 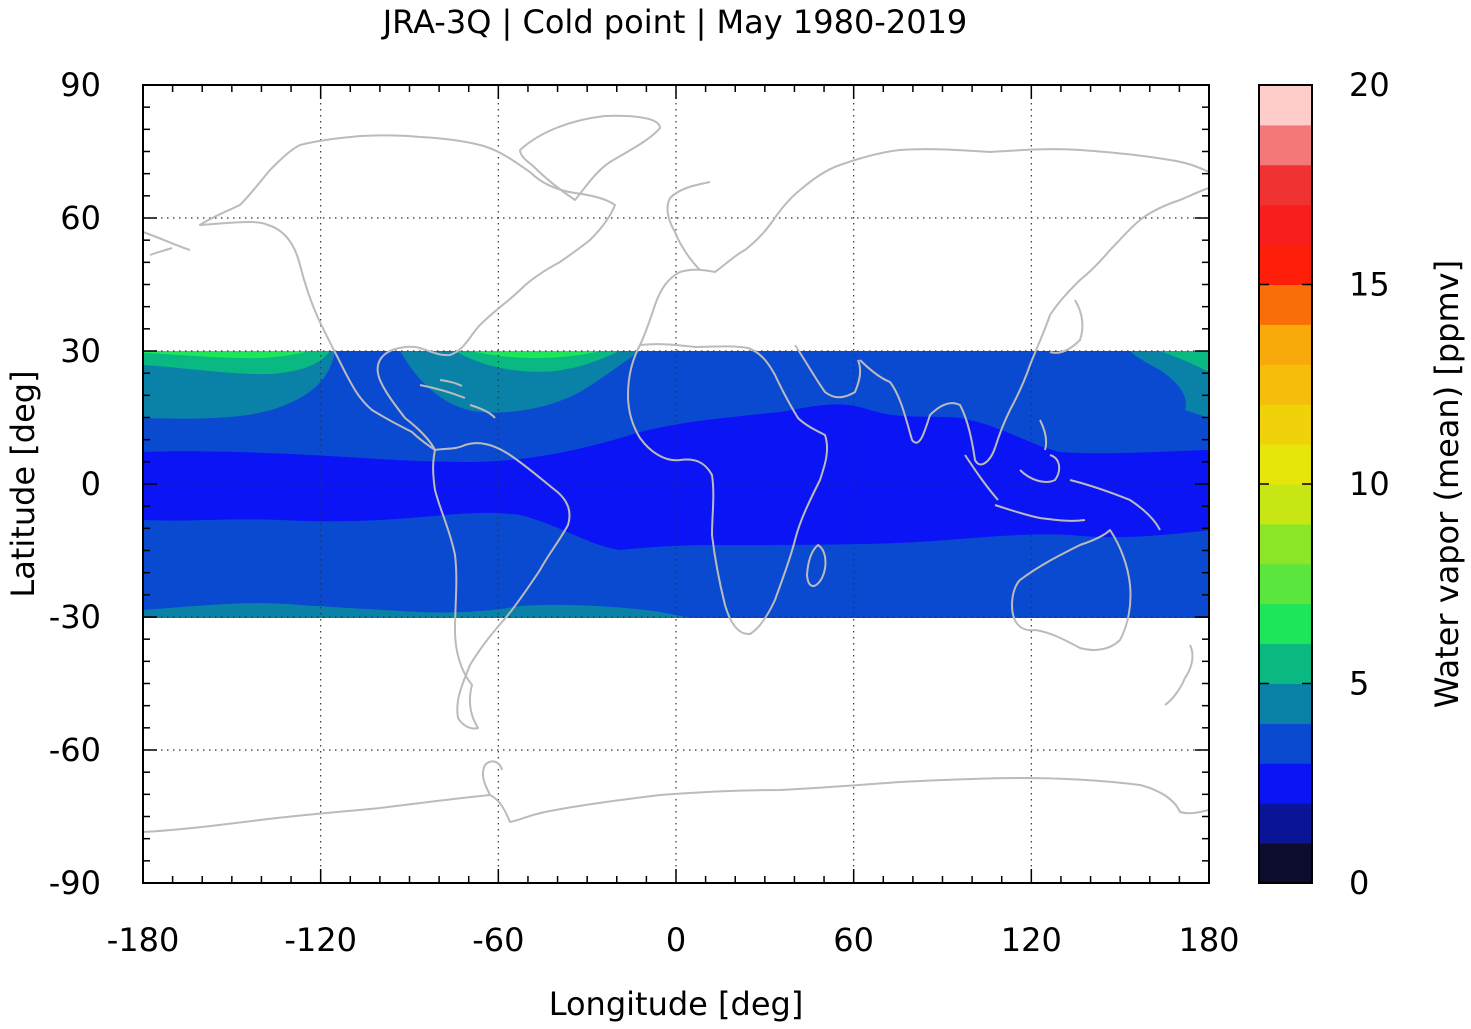 I want to click on x-tick-label: 60, so click(x=853, y=940).